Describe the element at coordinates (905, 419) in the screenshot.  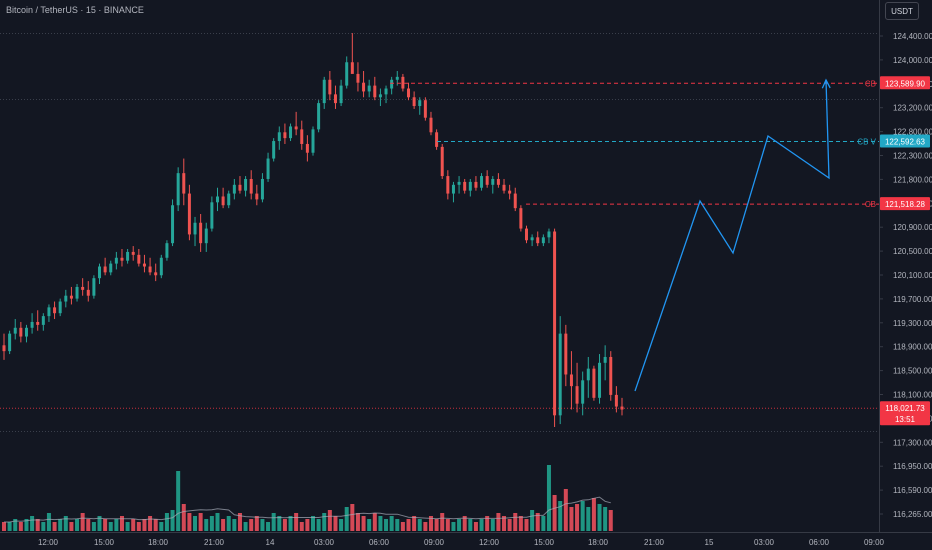
I see `countdown-text: 13:51` at that location.